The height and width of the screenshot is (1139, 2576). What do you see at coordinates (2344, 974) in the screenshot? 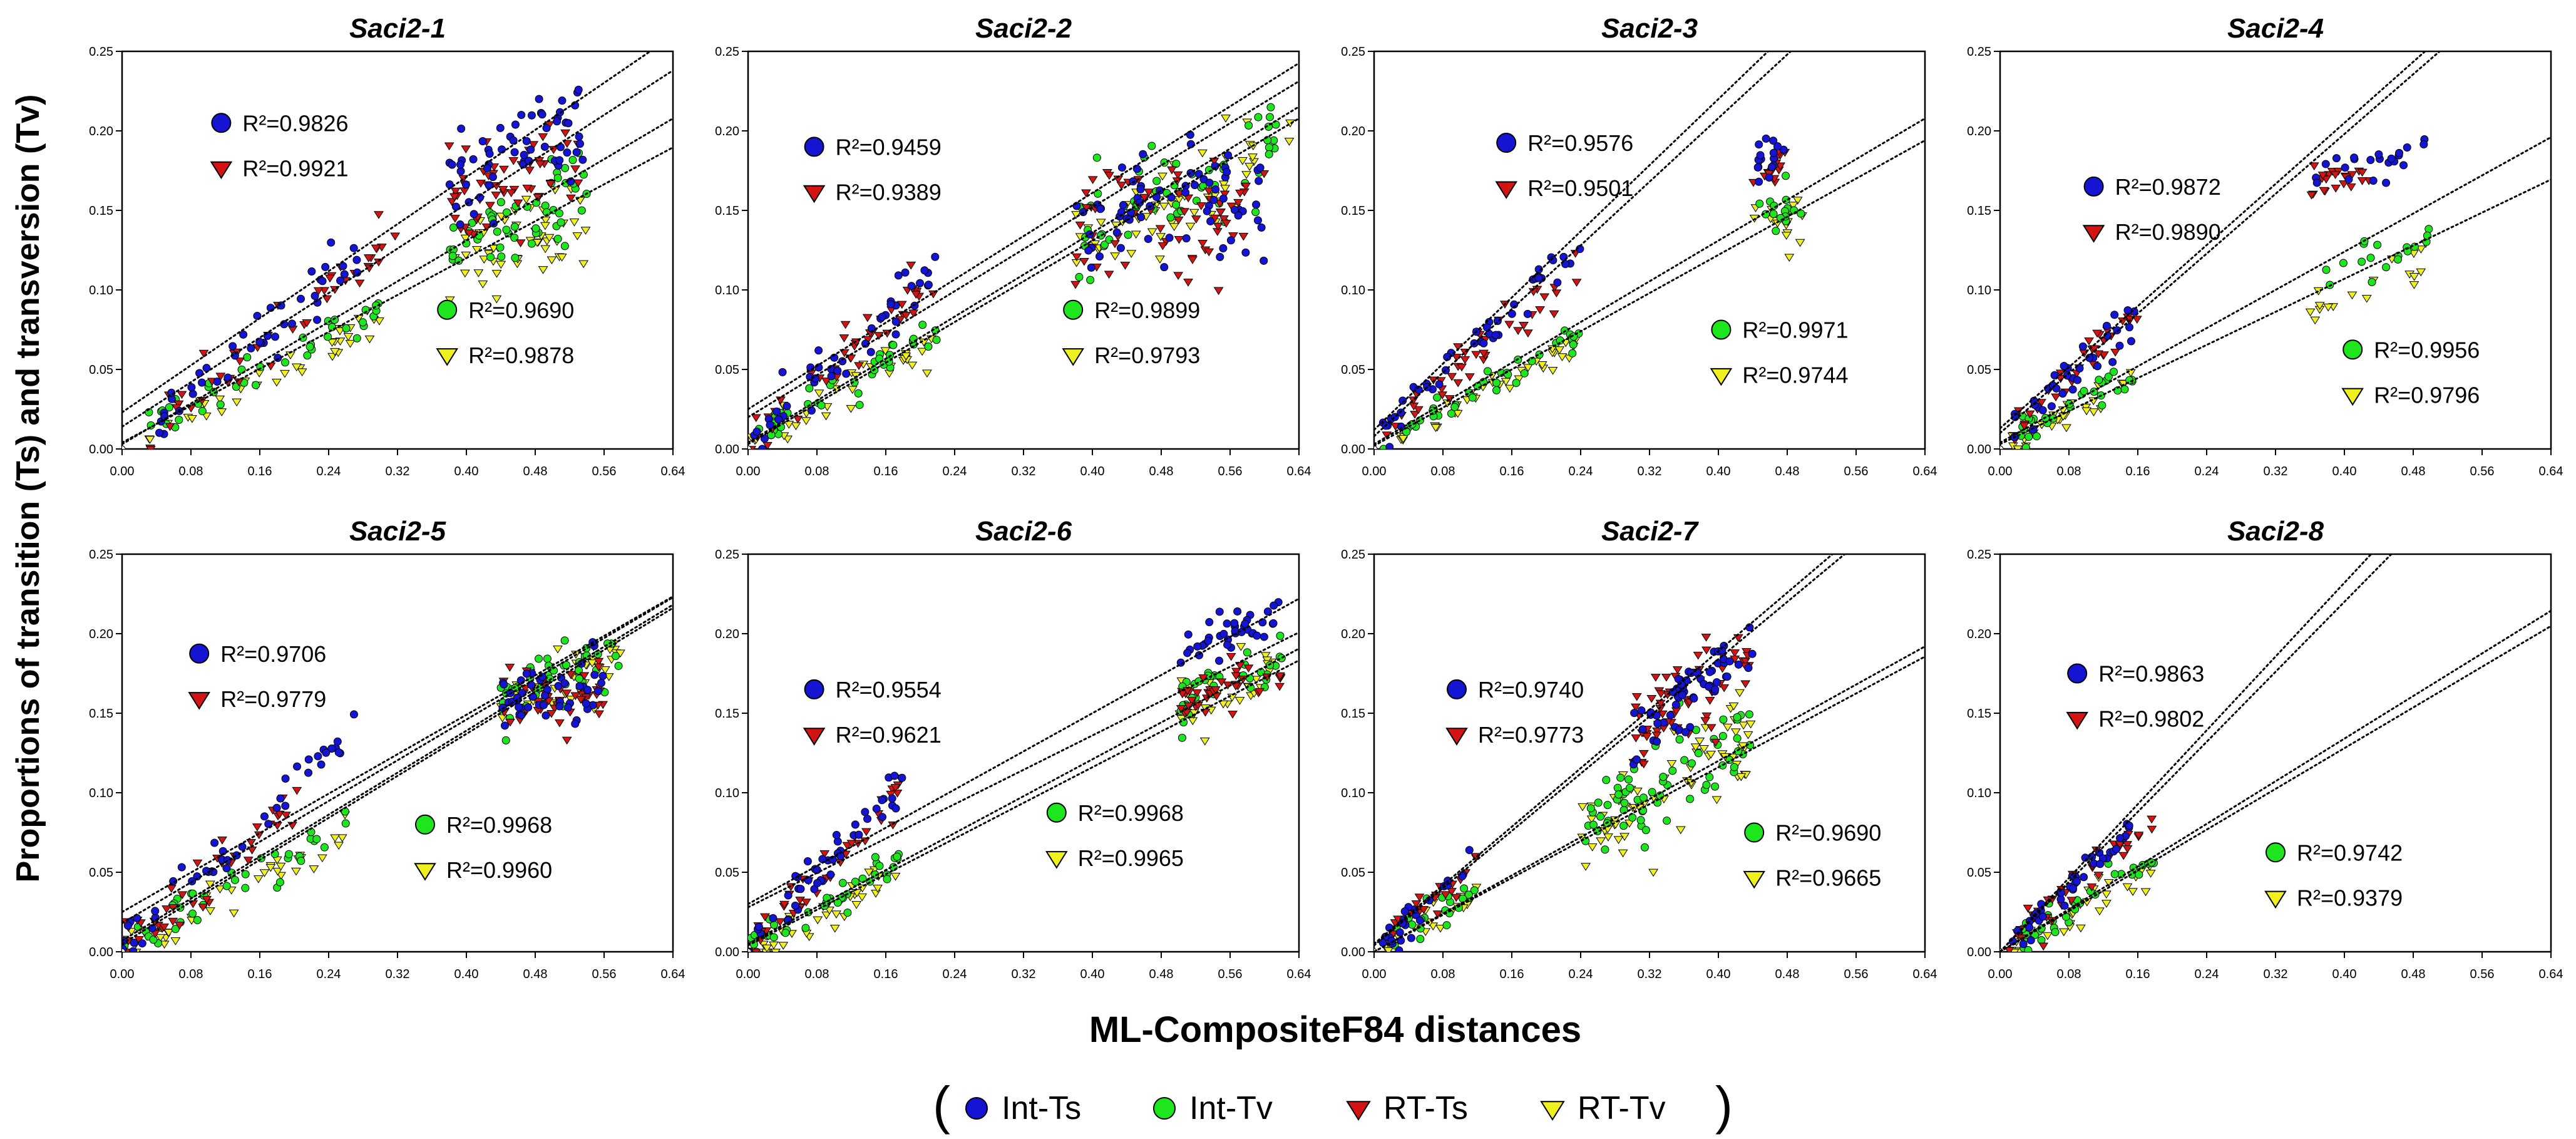
I see `x-tick-label: 0.40` at bounding box center [2344, 974].